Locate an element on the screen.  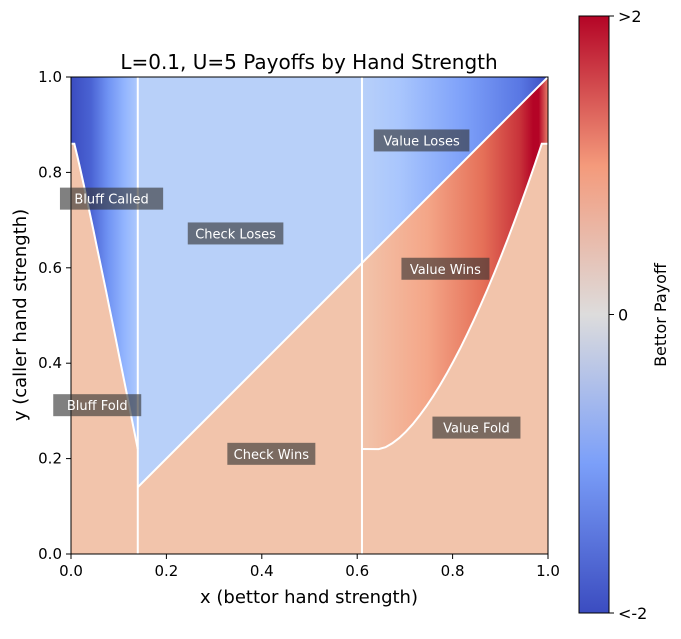
region-label-text: Value Fold is located at coordinates (476, 429).